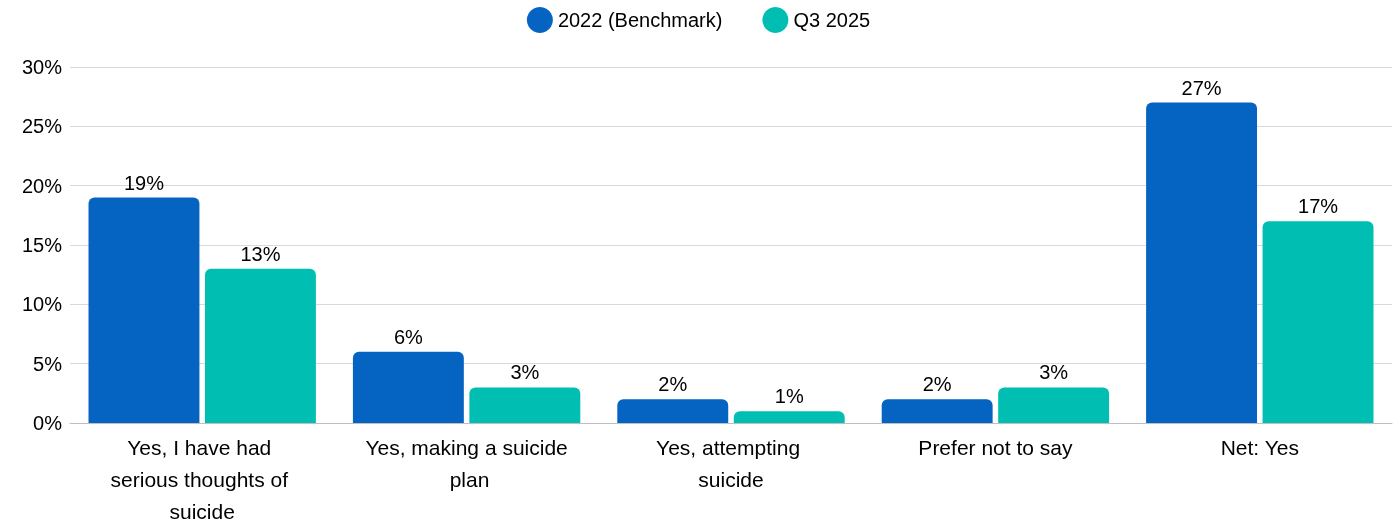 The width and height of the screenshot is (1397, 527). Describe the element at coordinates (42, 67) in the screenshot. I see `y-tick-label: 30%` at that location.